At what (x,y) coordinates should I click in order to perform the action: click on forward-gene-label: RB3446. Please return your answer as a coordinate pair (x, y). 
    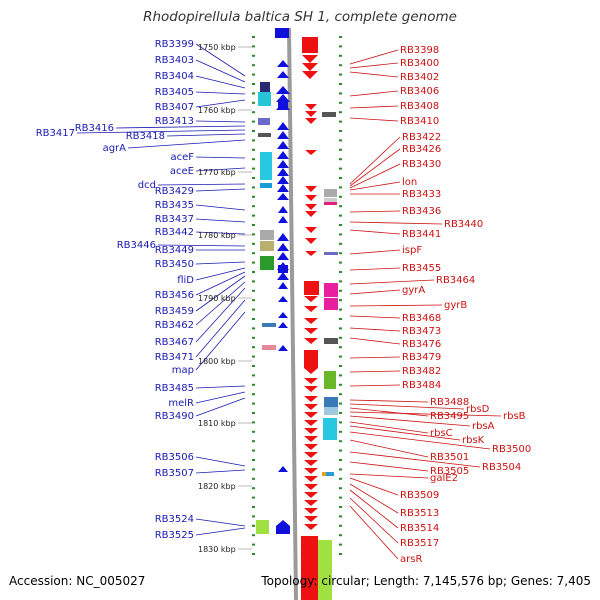
    Looking at the image, I should click on (136, 245).